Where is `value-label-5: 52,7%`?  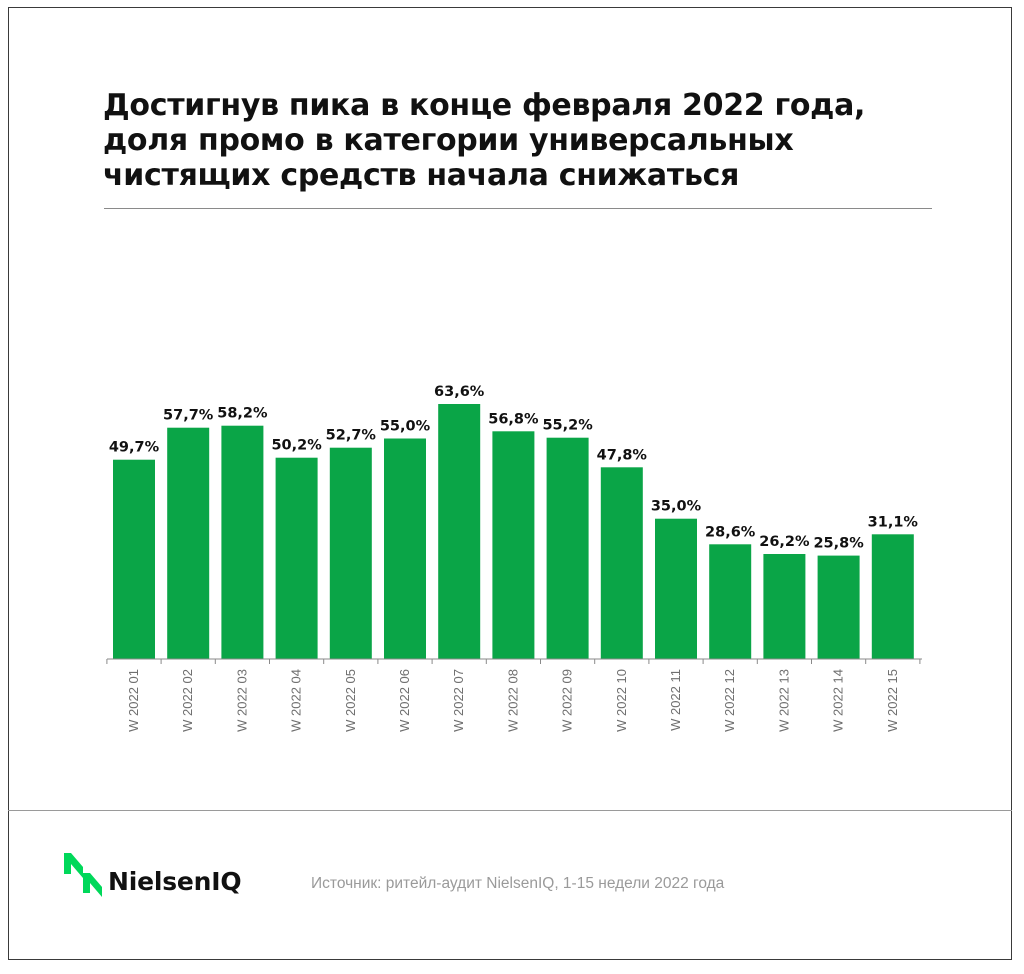
value-label-5: 52,7% is located at coordinates (351, 436).